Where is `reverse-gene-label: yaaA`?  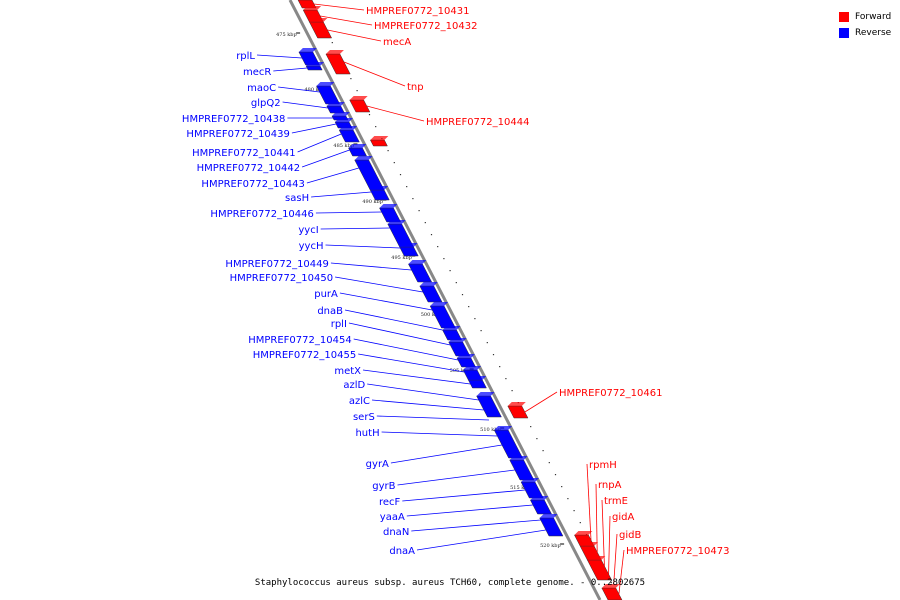
reverse-gene-label: yaaA is located at coordinates (392, 517).